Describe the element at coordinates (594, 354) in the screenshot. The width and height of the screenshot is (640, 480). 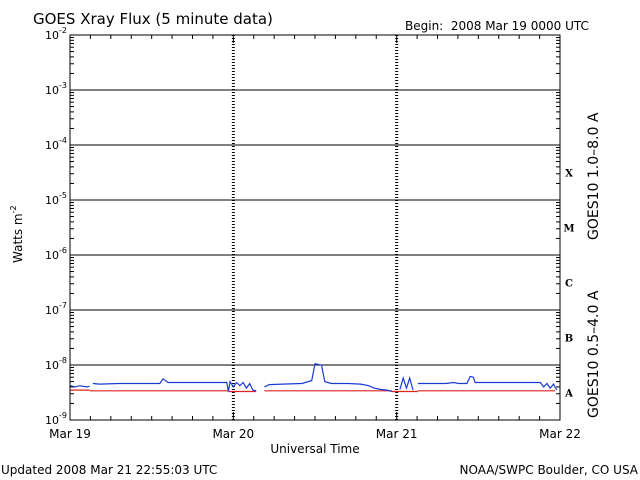
I see `legend-series-short: GOES10 0.5–4.0 A` at that location.